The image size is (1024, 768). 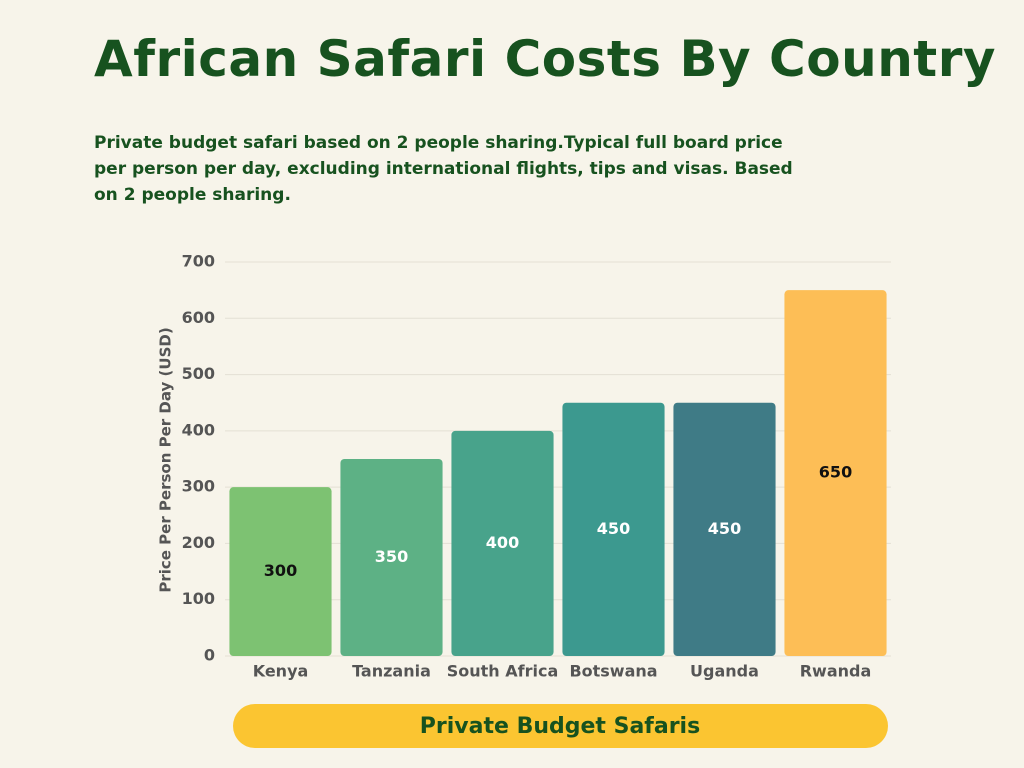 I want to click on value-label: 400, so click(x=502, y=542).